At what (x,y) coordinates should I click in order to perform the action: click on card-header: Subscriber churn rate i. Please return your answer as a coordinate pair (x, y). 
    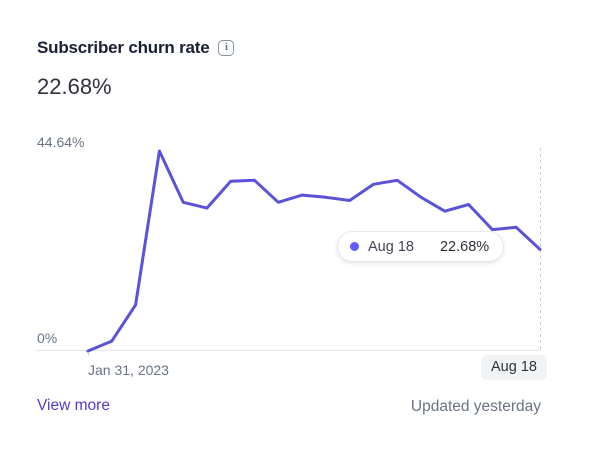
    Looking at the image, I should click on (136, 48).